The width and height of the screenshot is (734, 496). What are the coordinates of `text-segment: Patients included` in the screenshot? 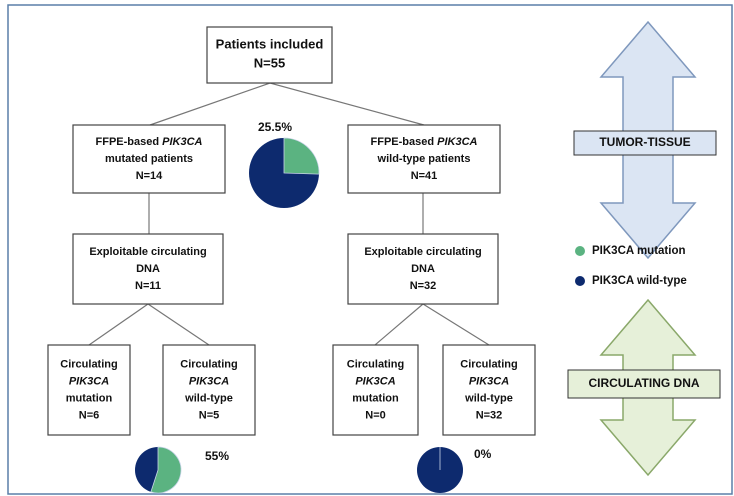 It's located at (270, 44).